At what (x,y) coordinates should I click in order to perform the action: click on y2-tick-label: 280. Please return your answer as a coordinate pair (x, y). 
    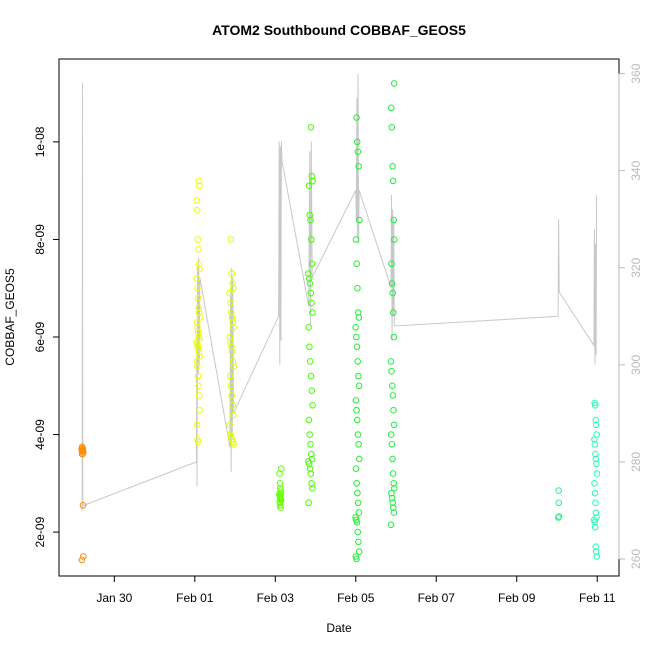
    Looking at the image, I should click on (636, 462).